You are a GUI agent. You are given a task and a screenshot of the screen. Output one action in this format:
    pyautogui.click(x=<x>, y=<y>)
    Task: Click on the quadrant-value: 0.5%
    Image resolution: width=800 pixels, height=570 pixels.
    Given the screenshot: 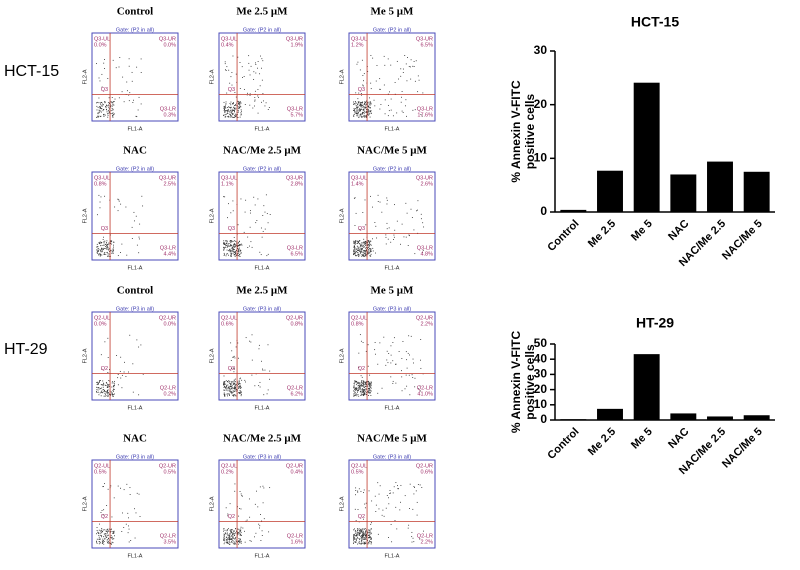 What is the action you would take?
    pyautogui.click(x=357, y=472)
    